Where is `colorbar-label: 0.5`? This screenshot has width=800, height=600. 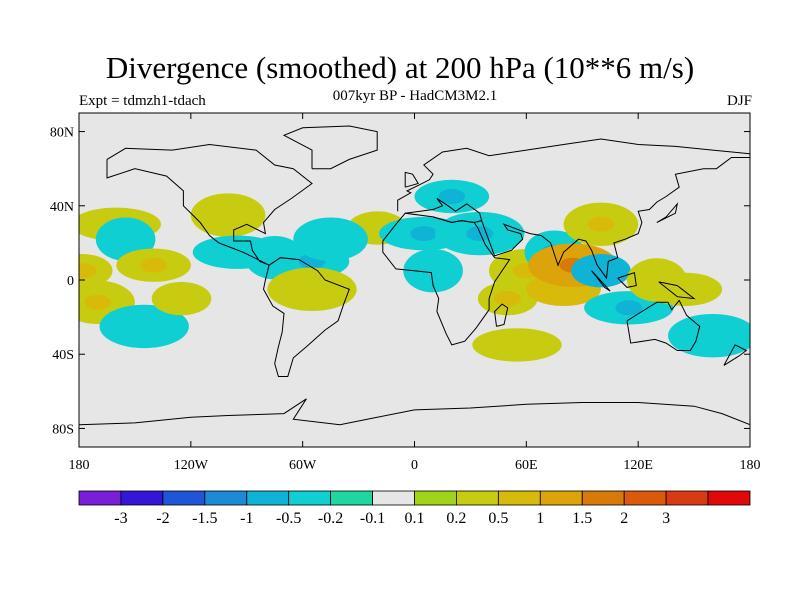
colorbar-label: 0.5 is located at coordinates (498, 518).